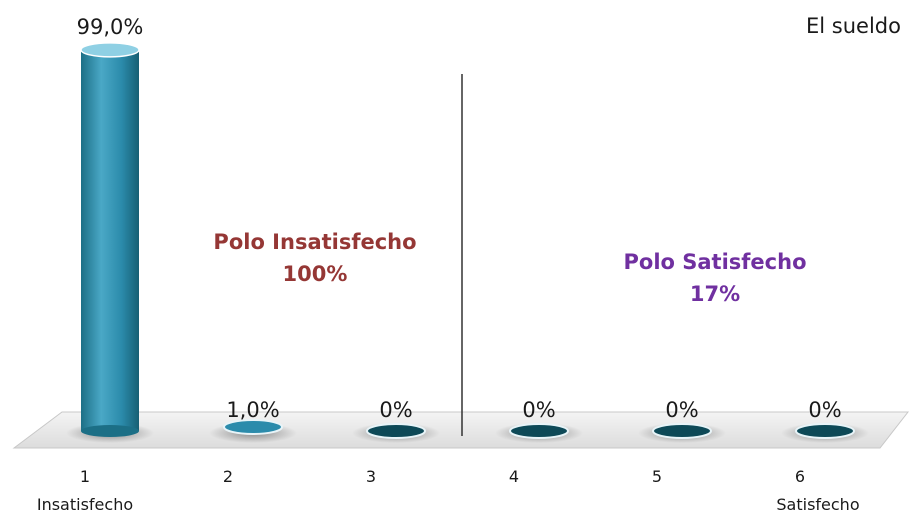 The width and height of the screenshot is (910, 518). Describe the element at coordinates (110, 50) in the screenshot. I see `bar-top` at that location.